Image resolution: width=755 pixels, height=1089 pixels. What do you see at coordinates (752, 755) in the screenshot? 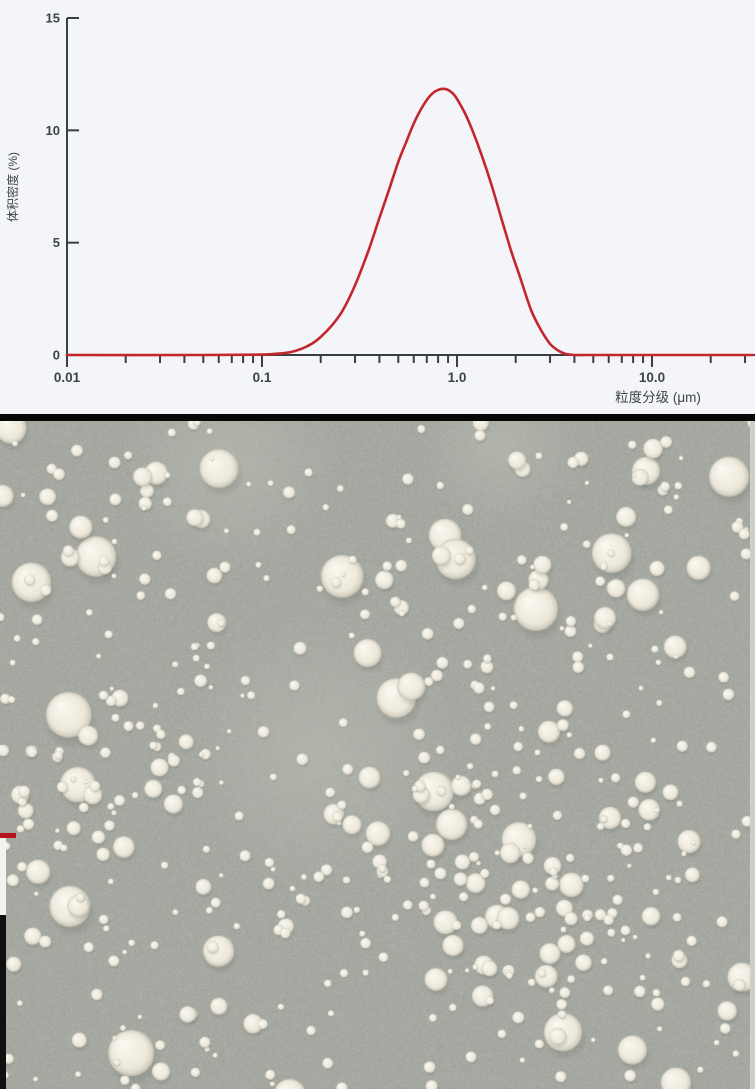
I see `right-edge-strip` at bounding box center [752, 755].